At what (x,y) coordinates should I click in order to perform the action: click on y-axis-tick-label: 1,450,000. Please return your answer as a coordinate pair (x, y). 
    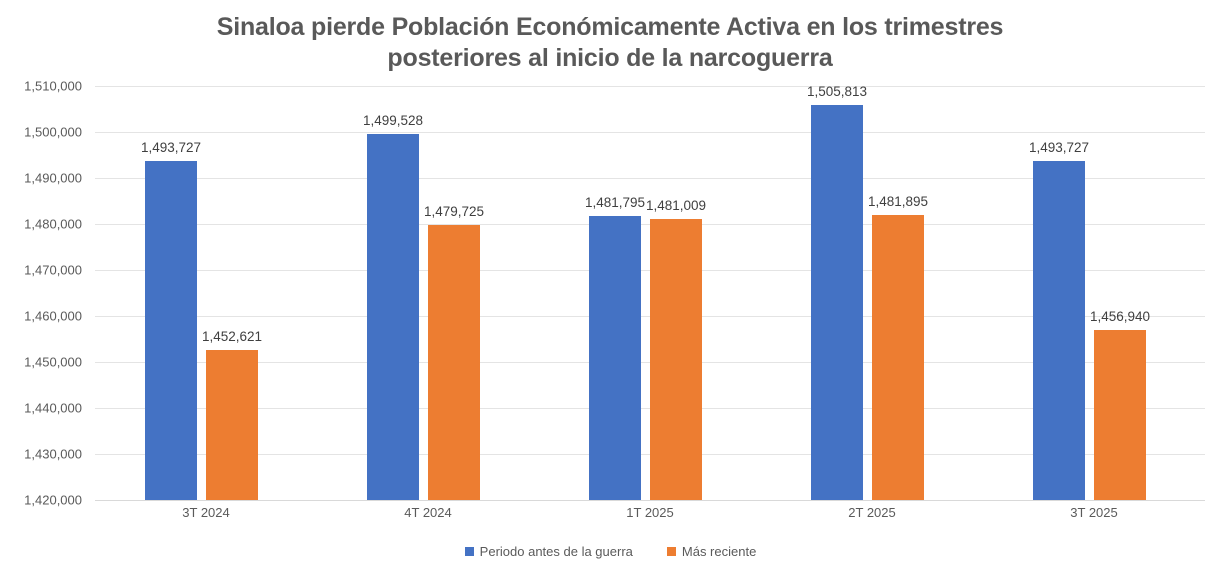
    Looking at the image, I should click on (53, 362).